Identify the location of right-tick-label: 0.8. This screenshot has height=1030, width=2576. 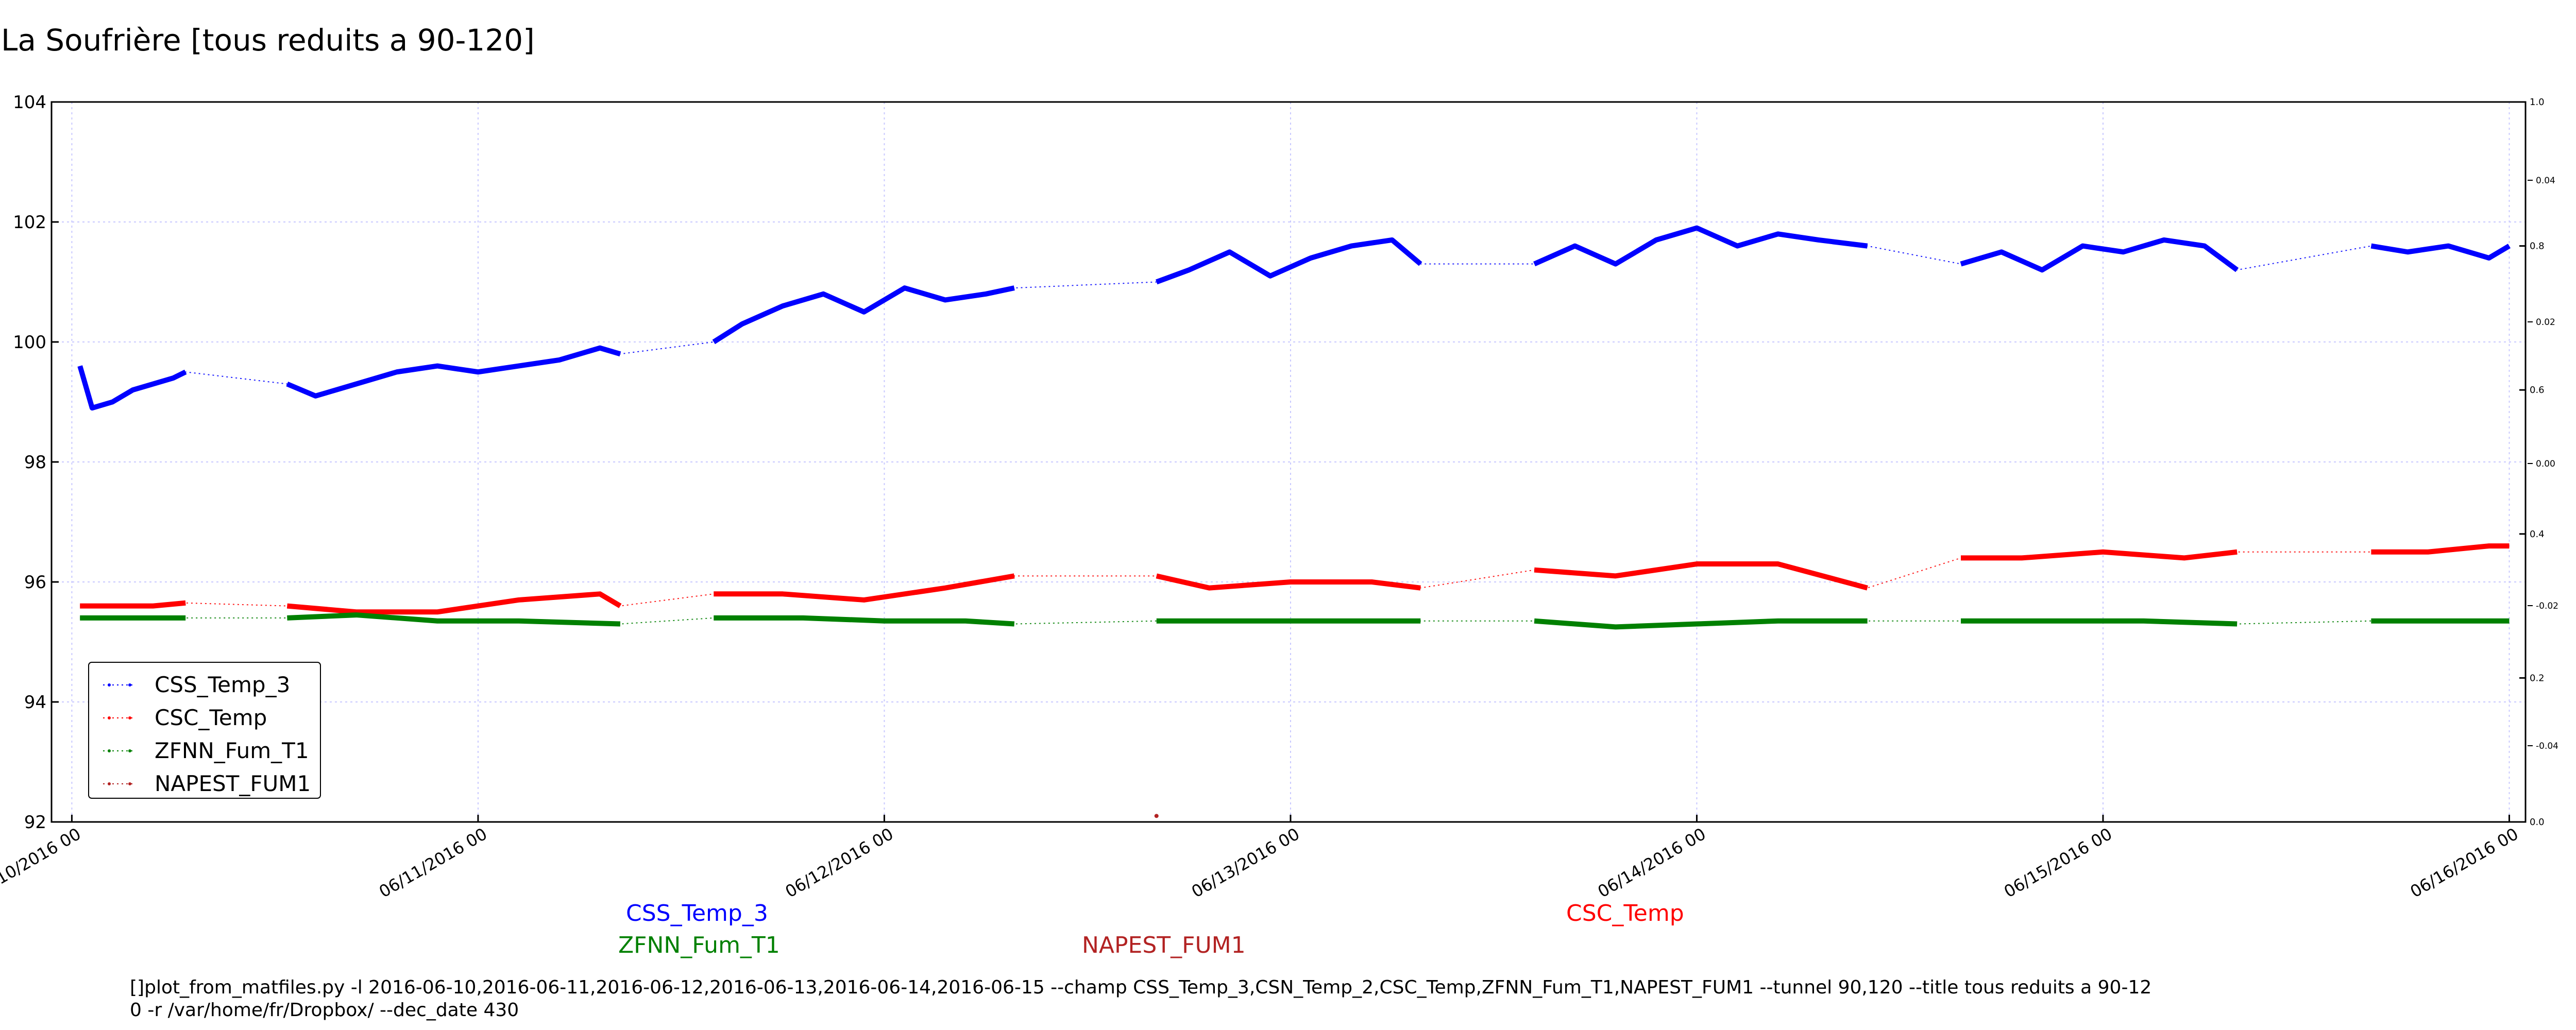
(2537, 246).